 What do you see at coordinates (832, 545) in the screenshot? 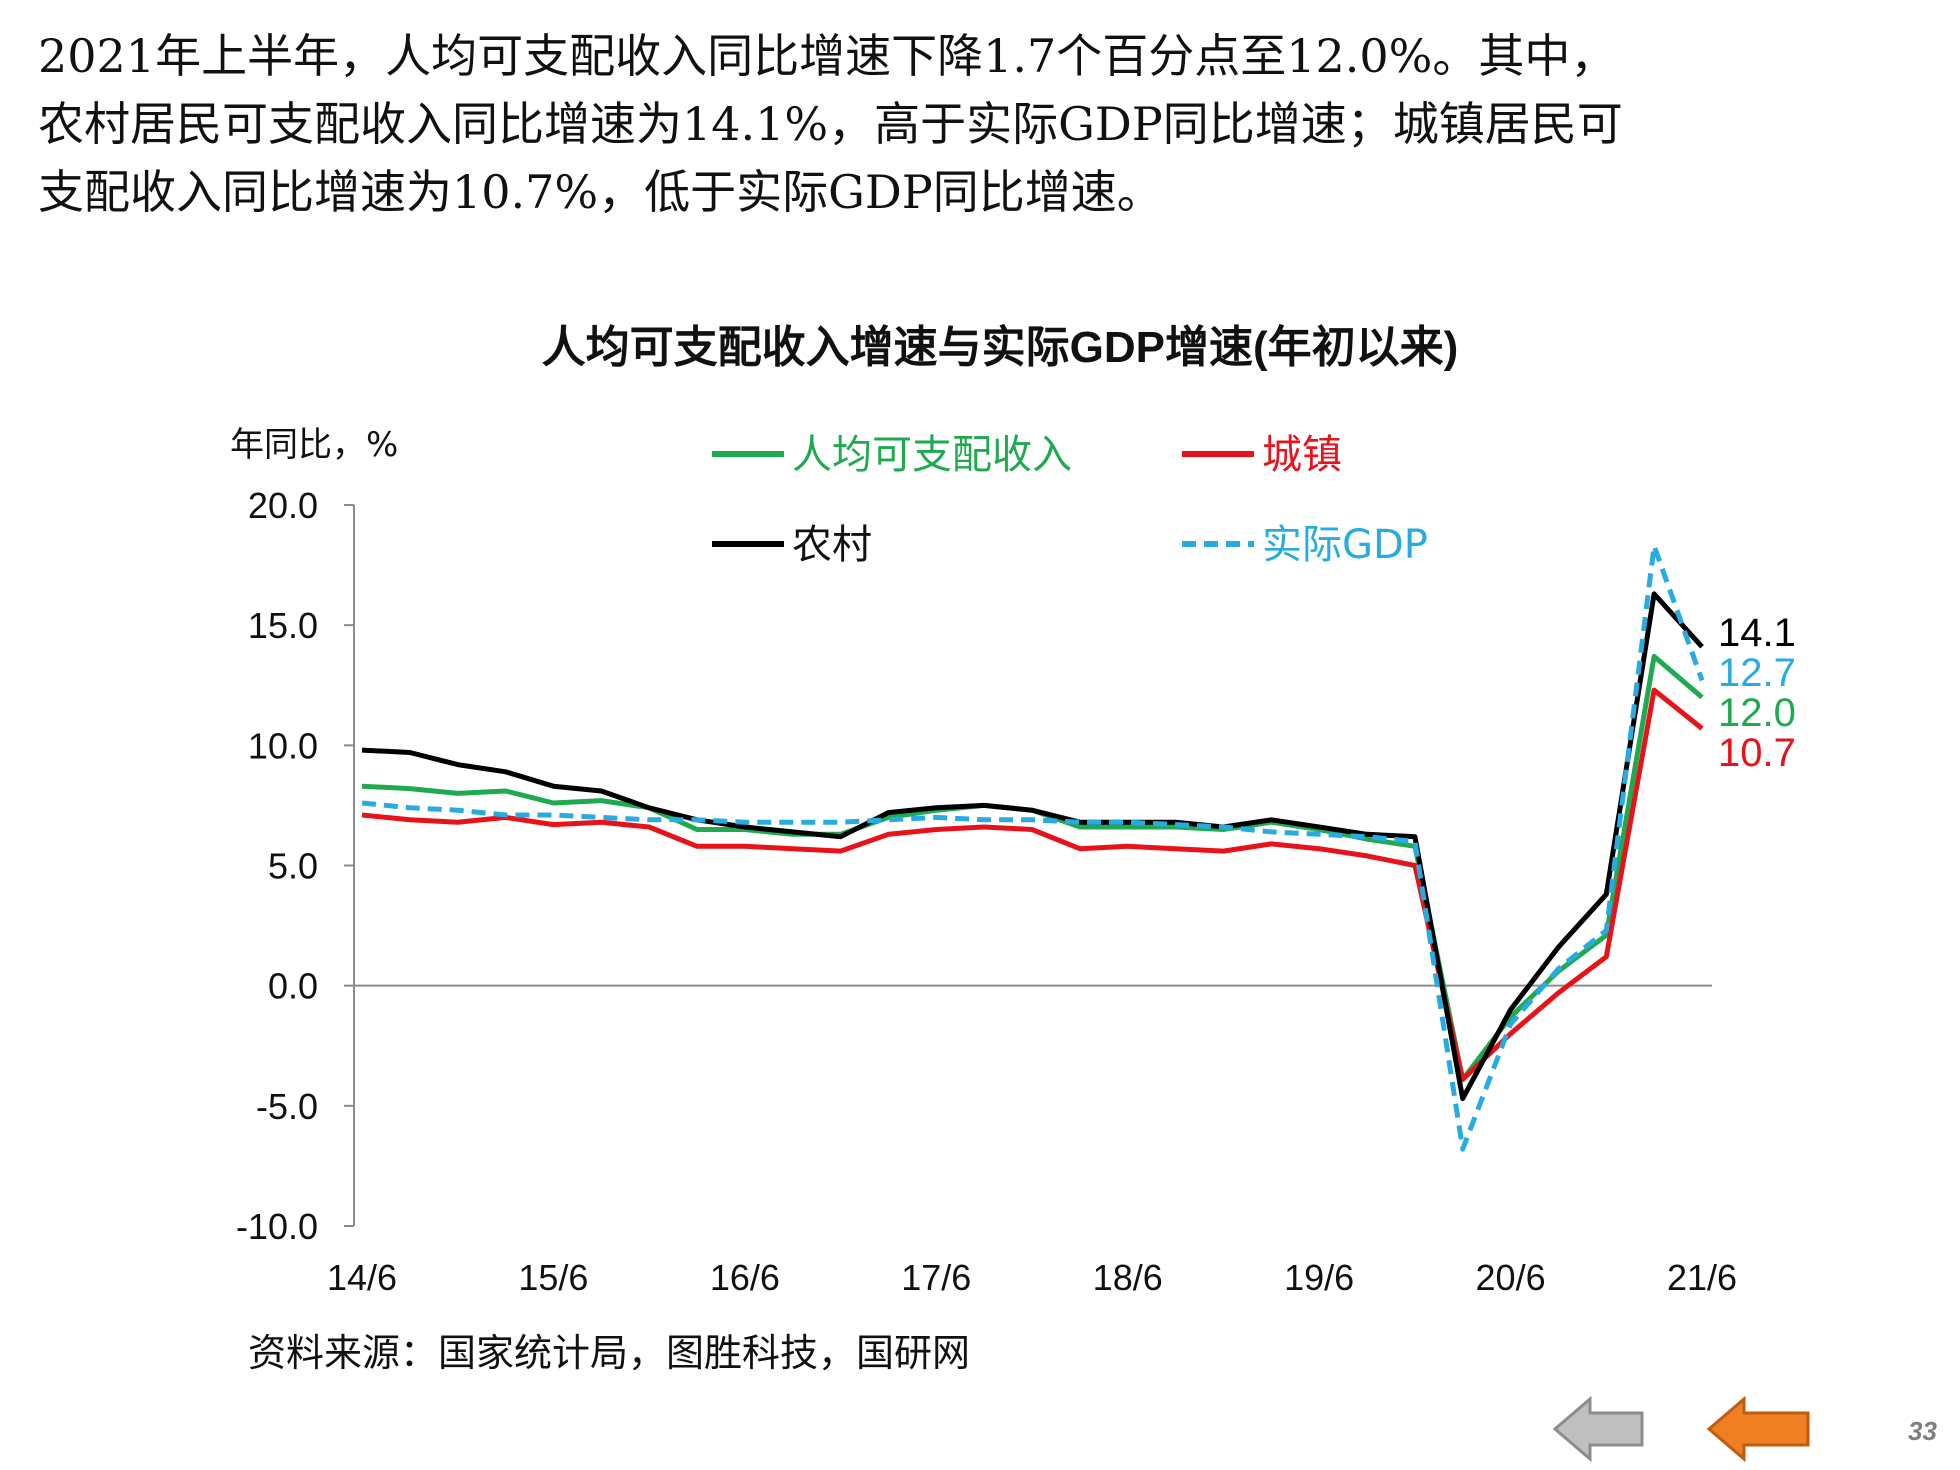
I see `legend-label-rural: 农村` at bounding box center [832, 545].